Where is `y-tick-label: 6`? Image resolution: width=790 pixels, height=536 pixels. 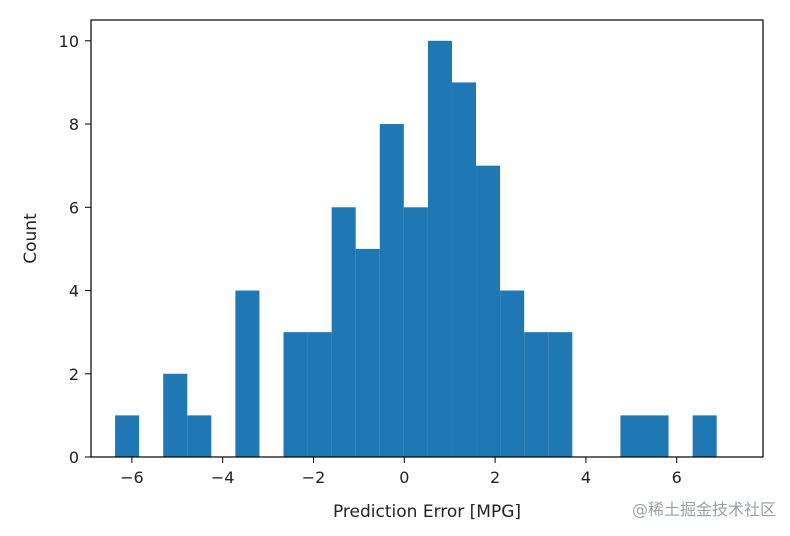 y-tick-label: 6 is located at coordinates (74, 207).